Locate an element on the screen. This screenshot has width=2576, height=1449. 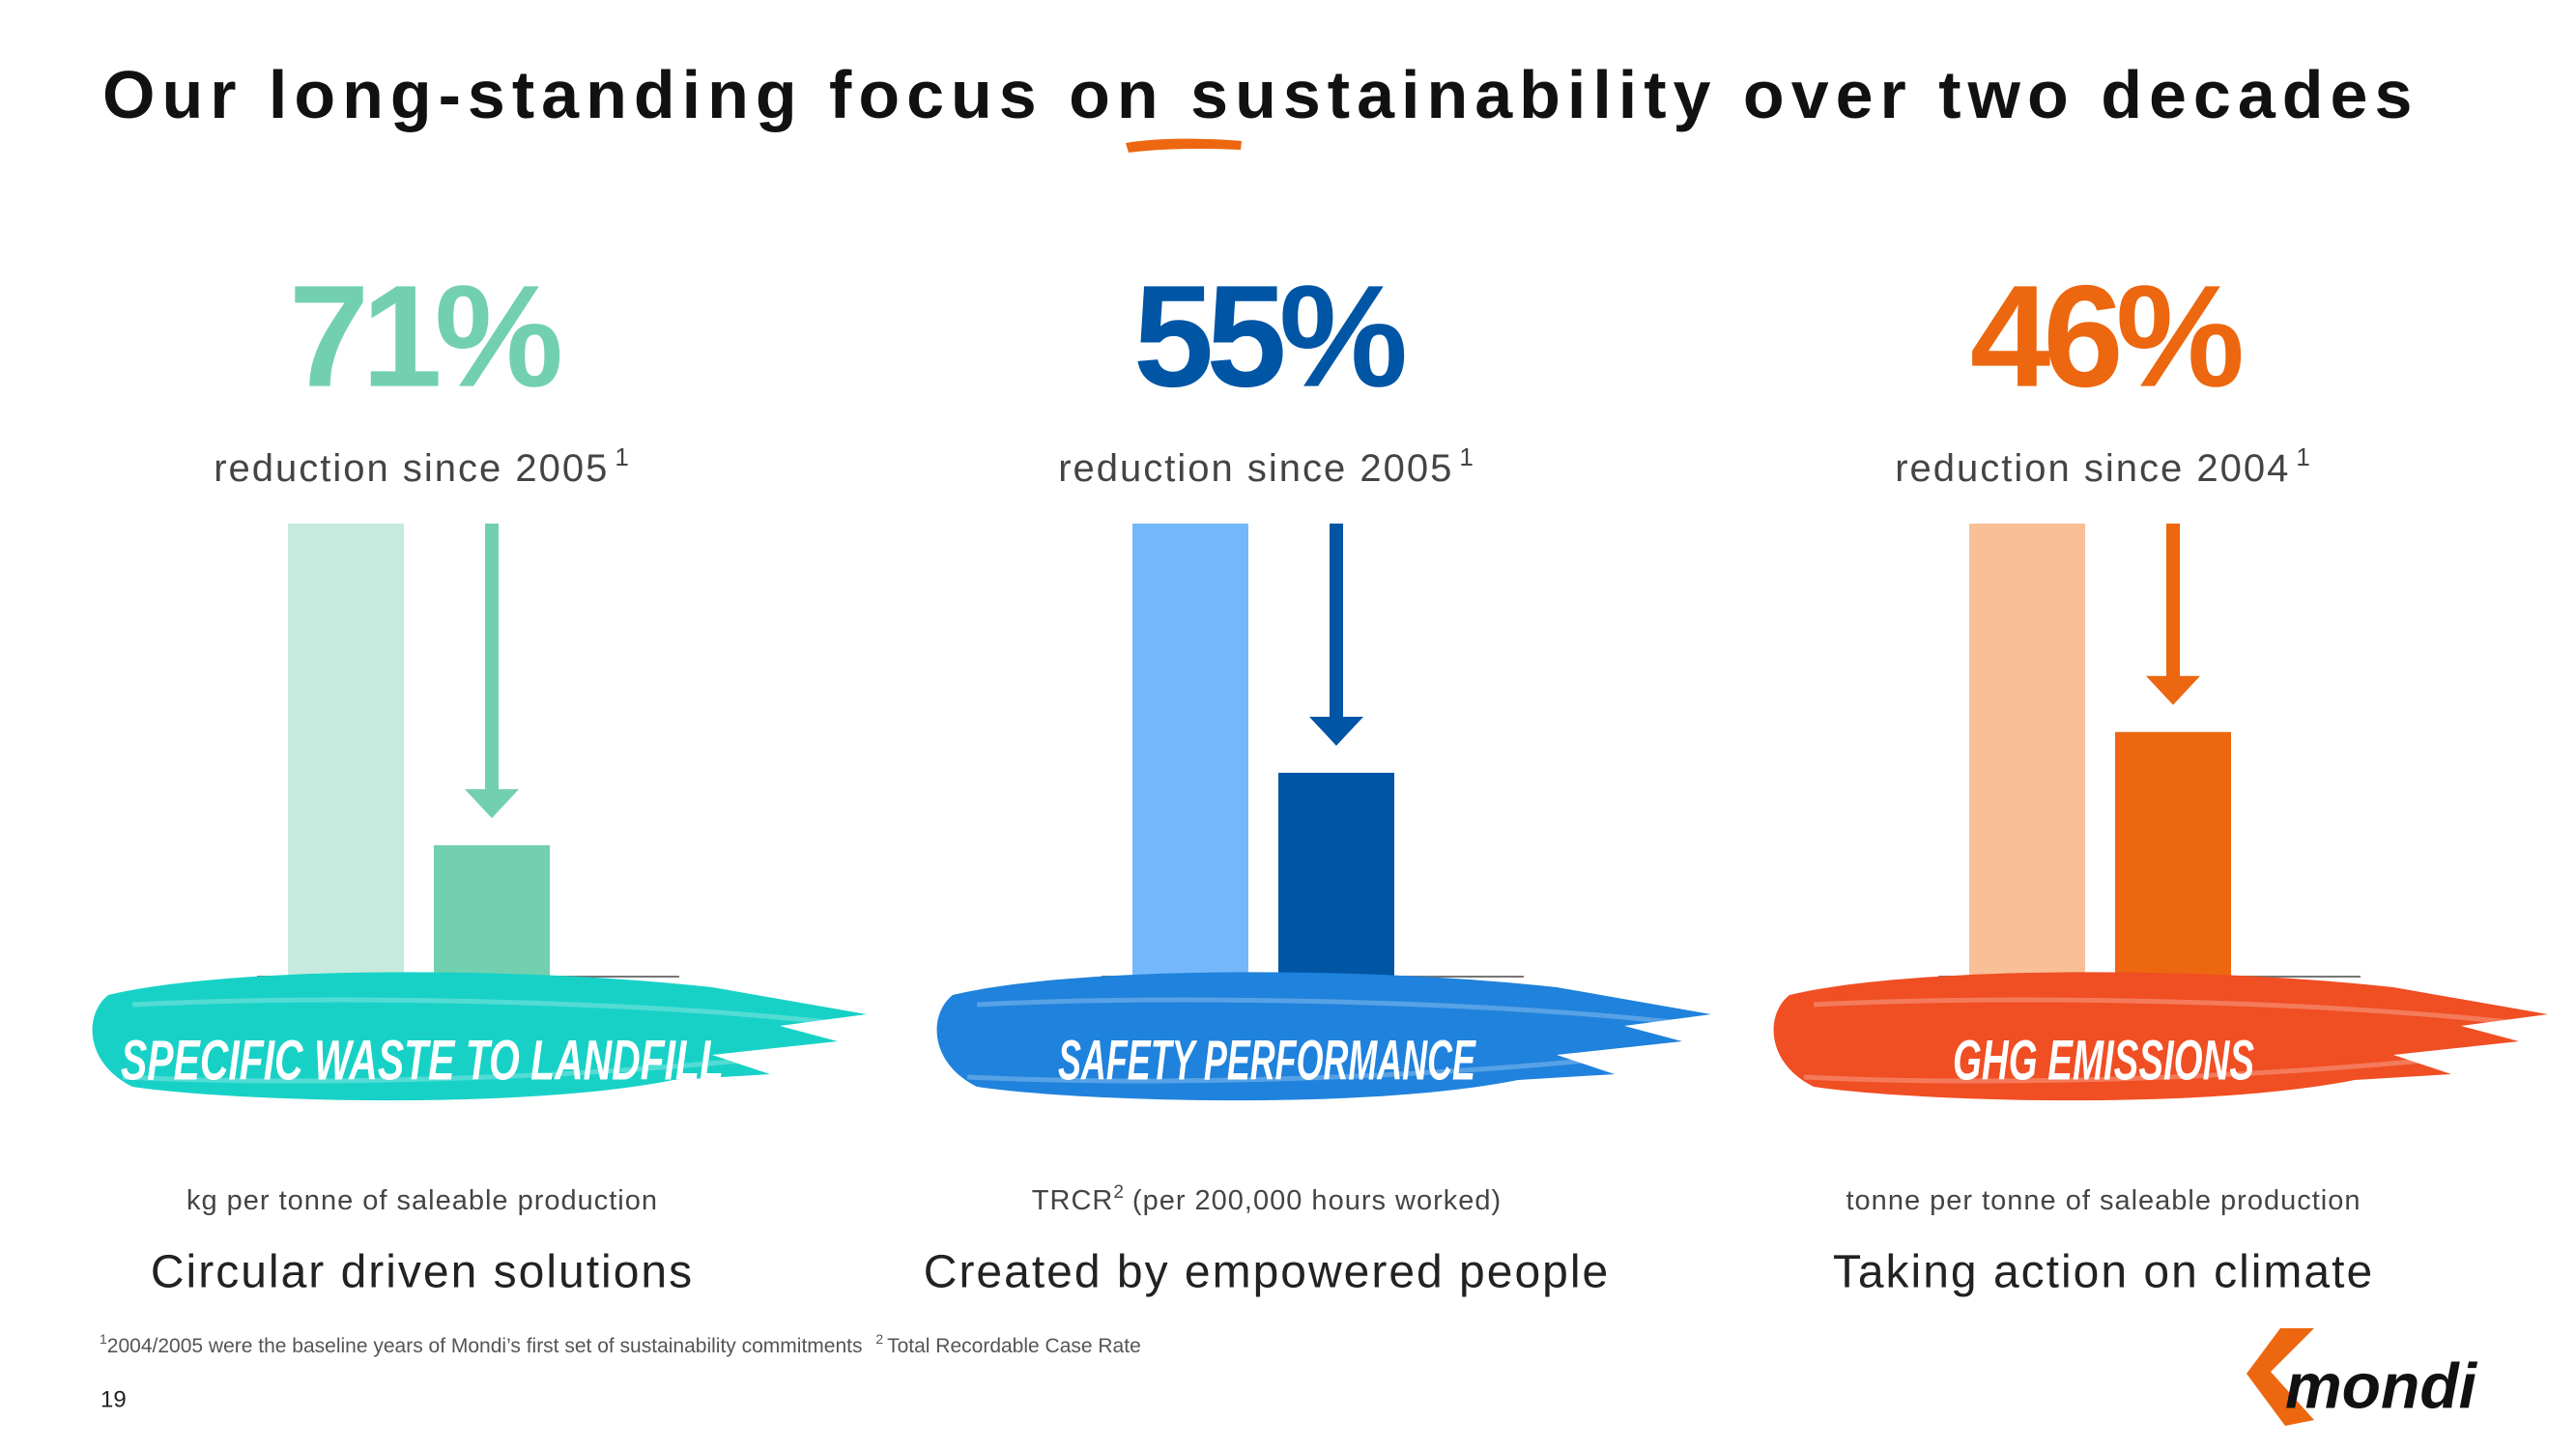
unit: tonne per tonne of saleable production is located at coordinates (2103, 1200).